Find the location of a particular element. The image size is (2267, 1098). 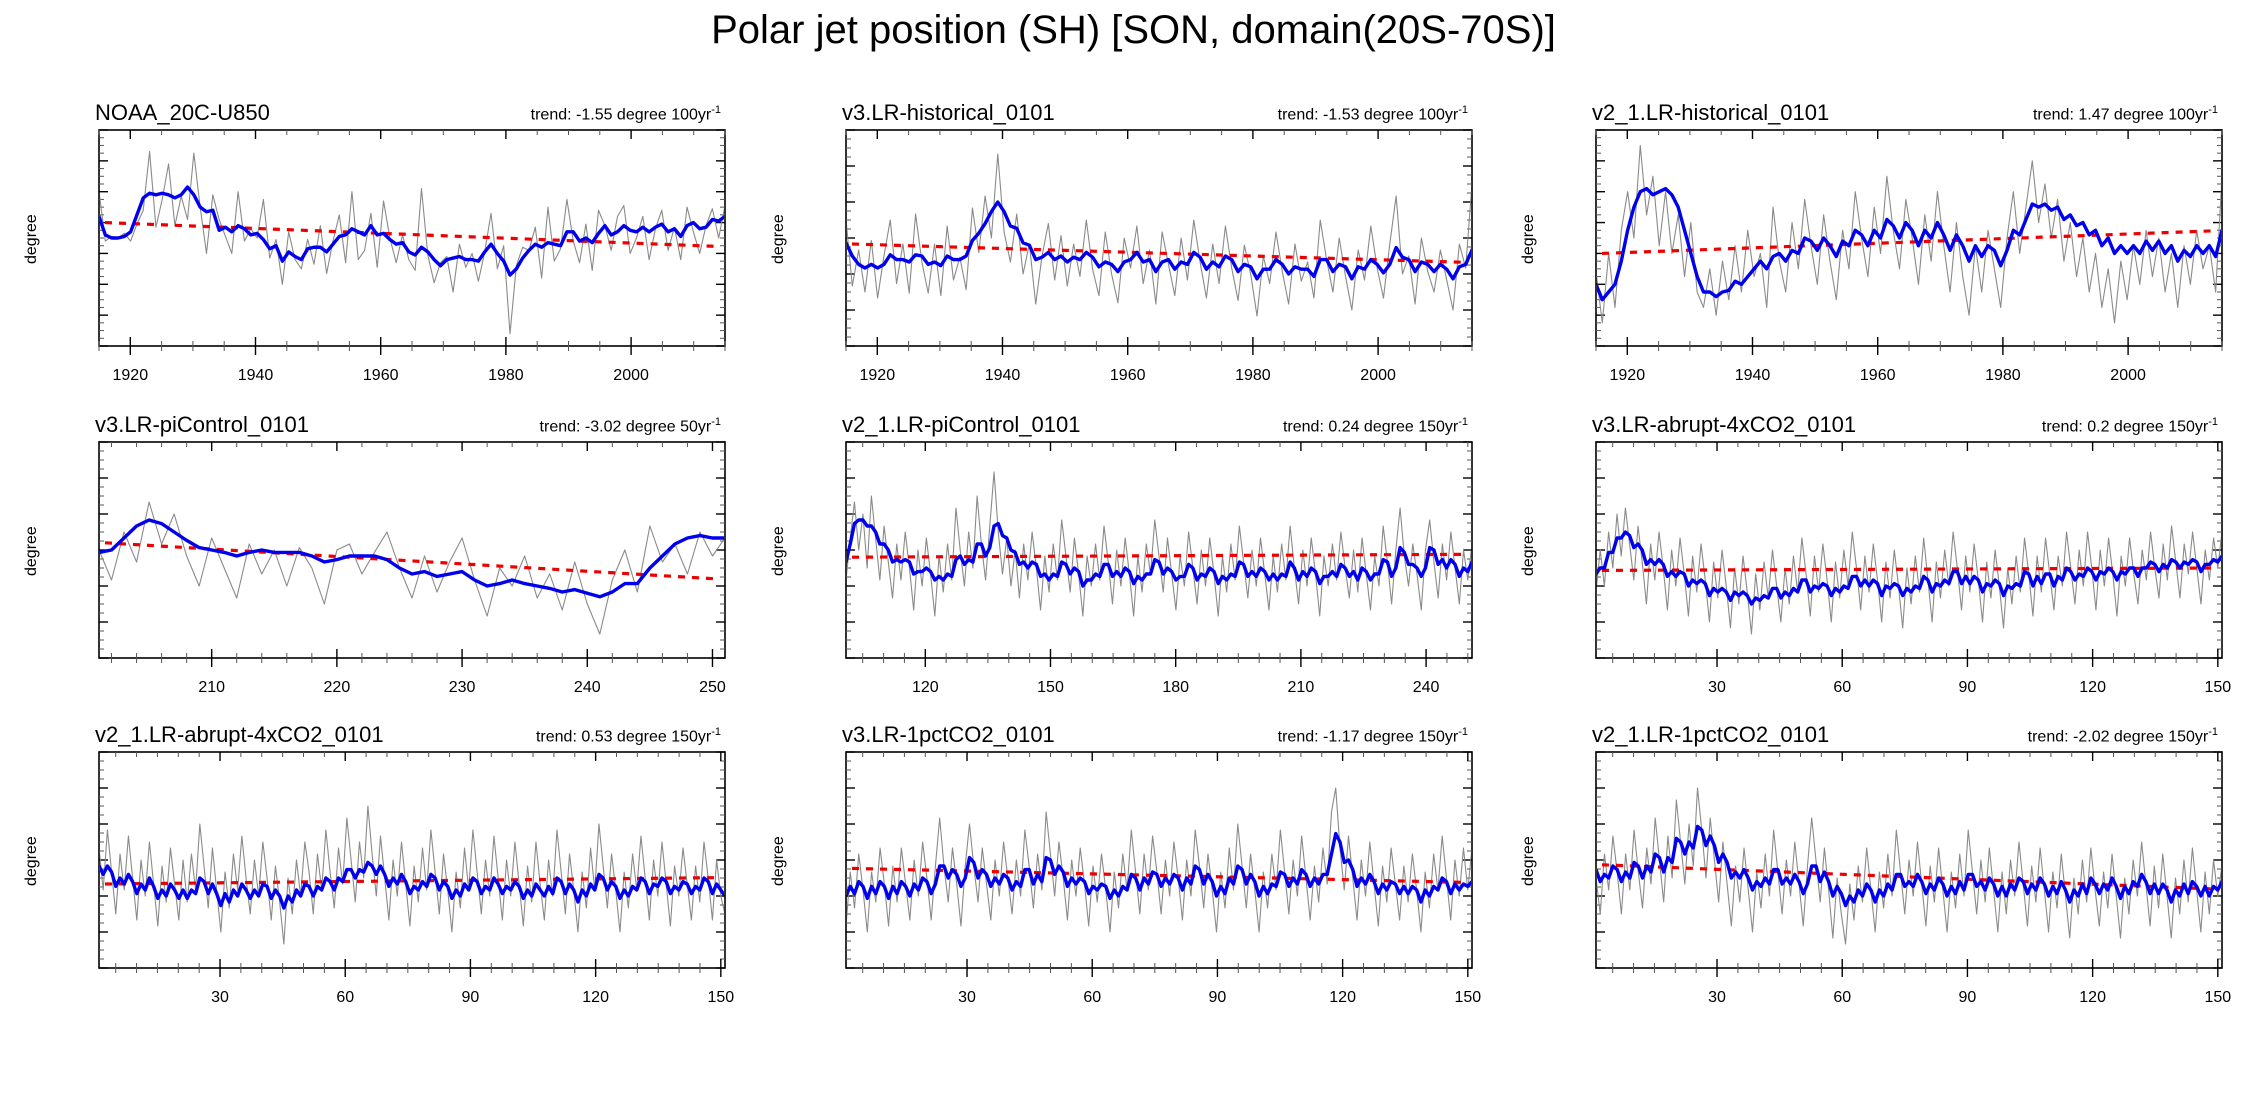

x-tick-label: 220 is located at coordinates (337, 687).